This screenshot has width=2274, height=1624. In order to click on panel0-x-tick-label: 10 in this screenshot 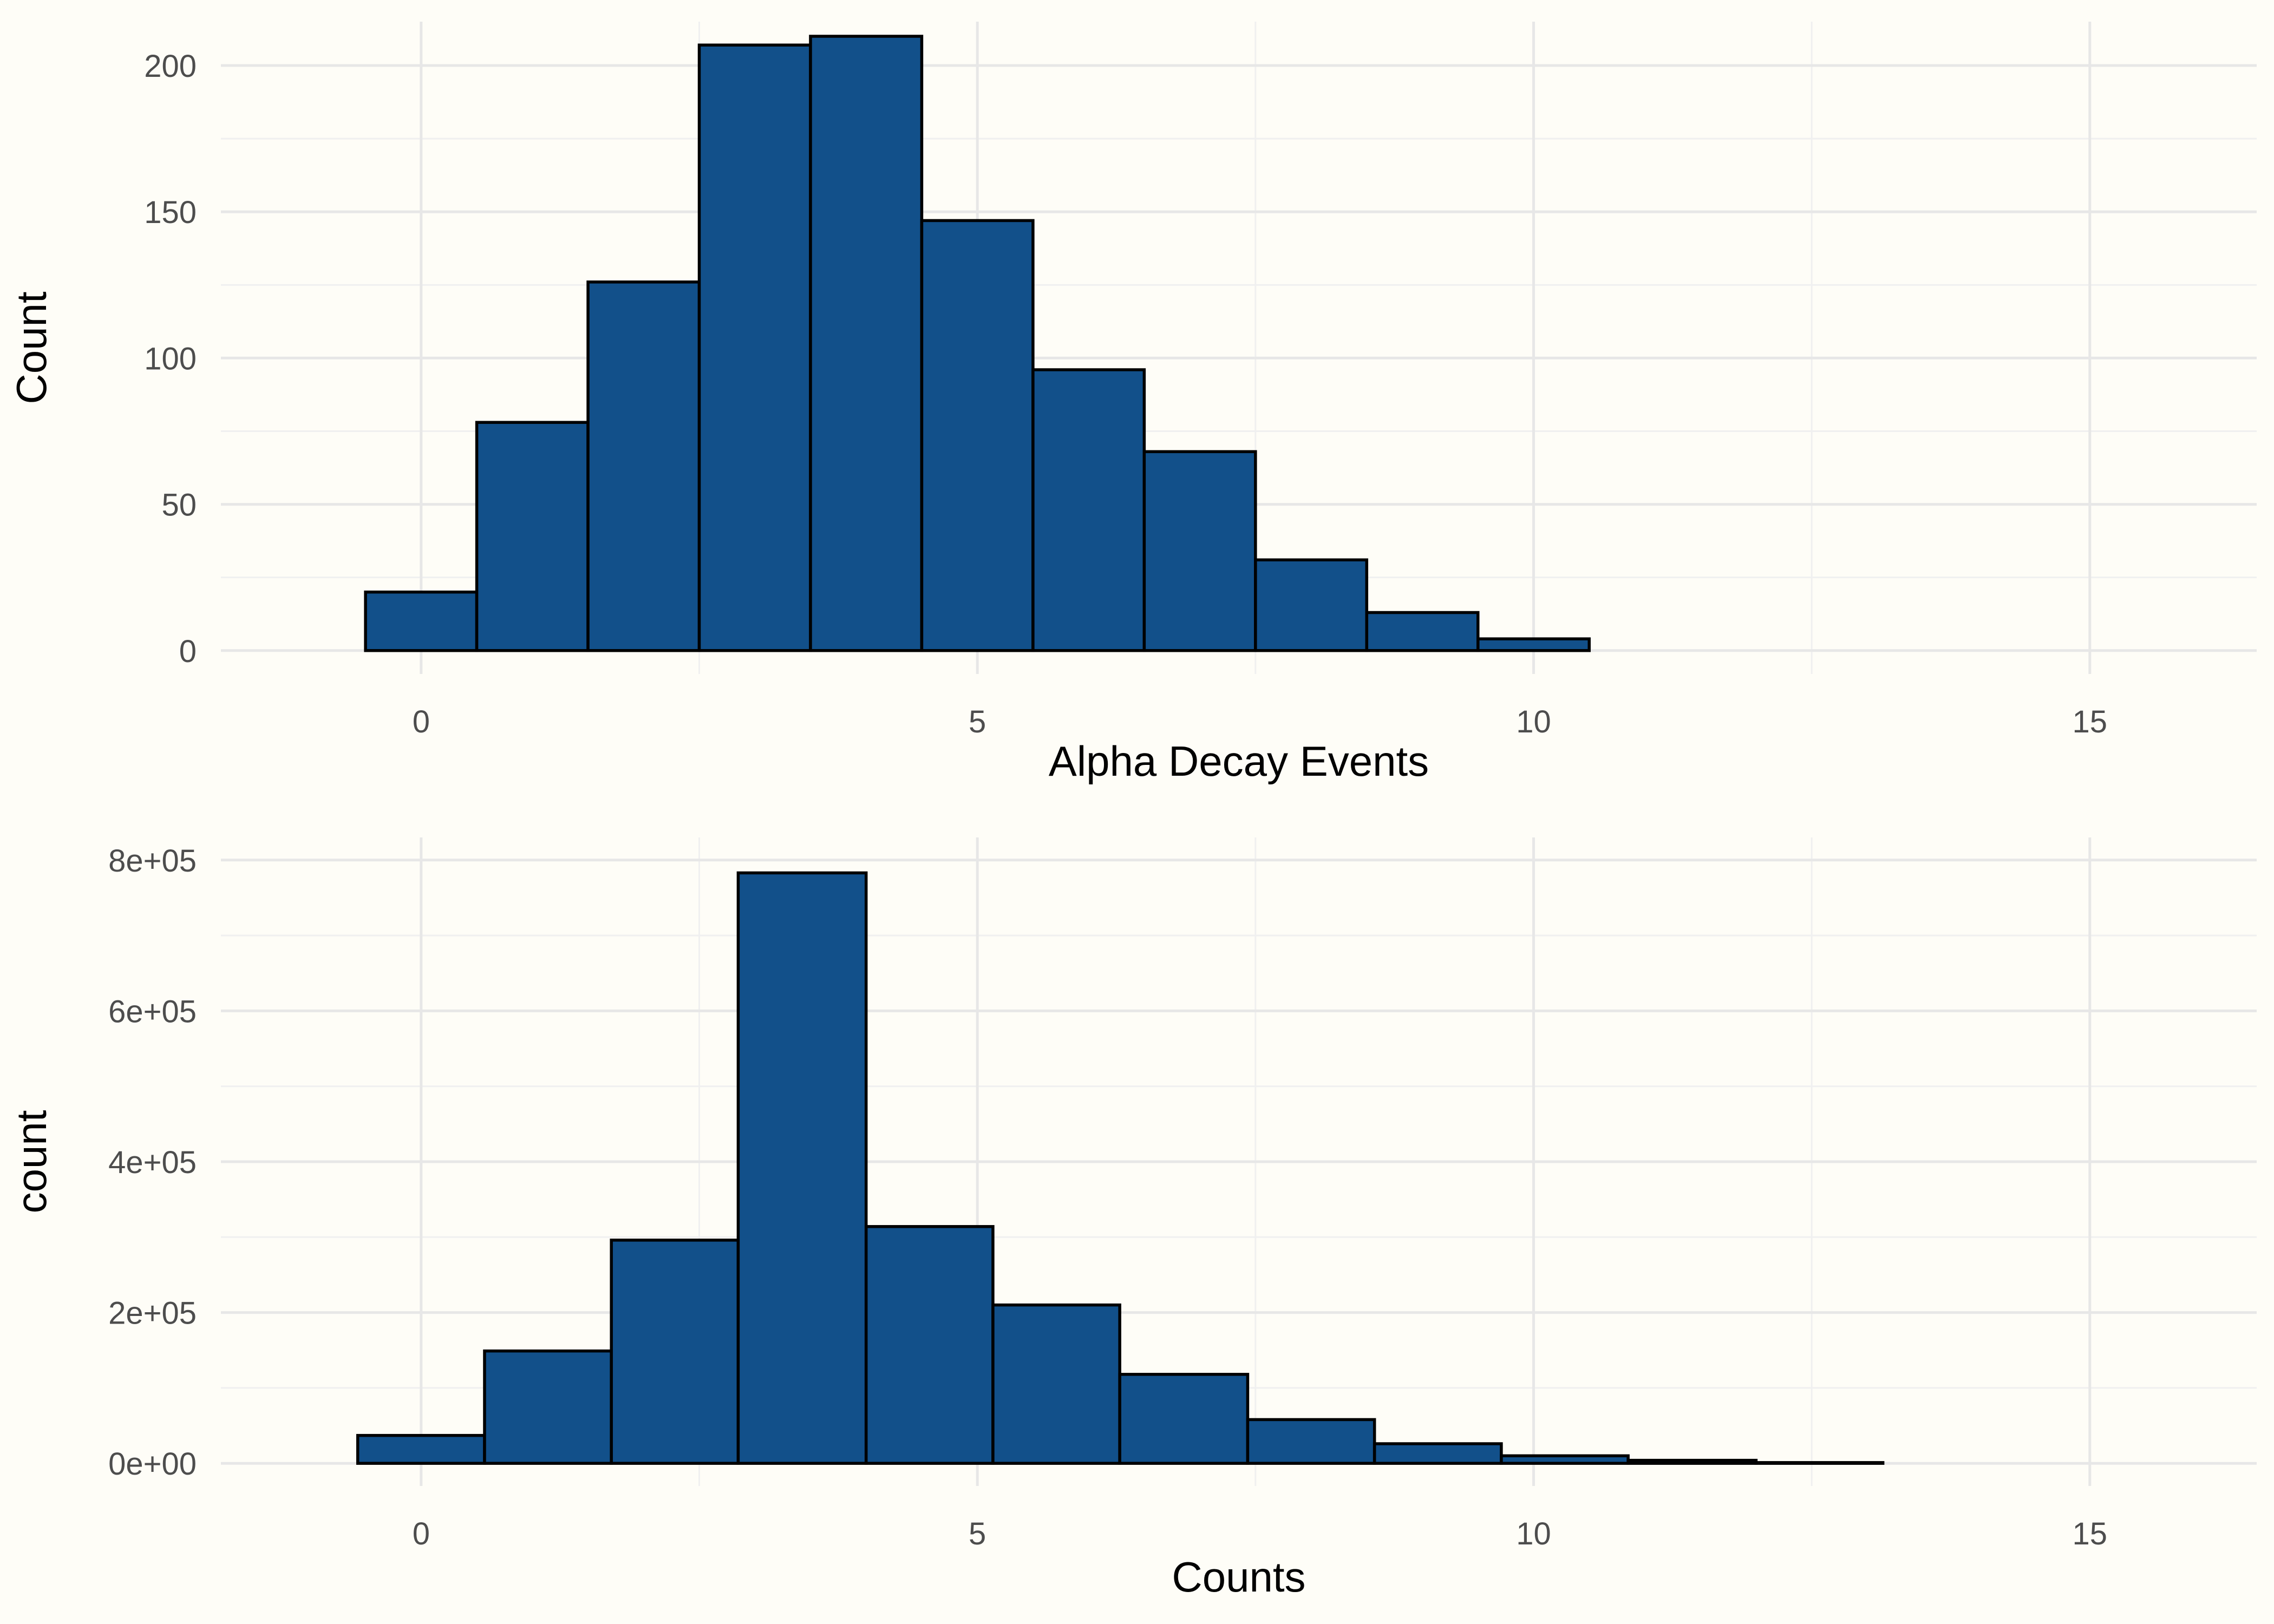, I will do `click(1534, 721)`.